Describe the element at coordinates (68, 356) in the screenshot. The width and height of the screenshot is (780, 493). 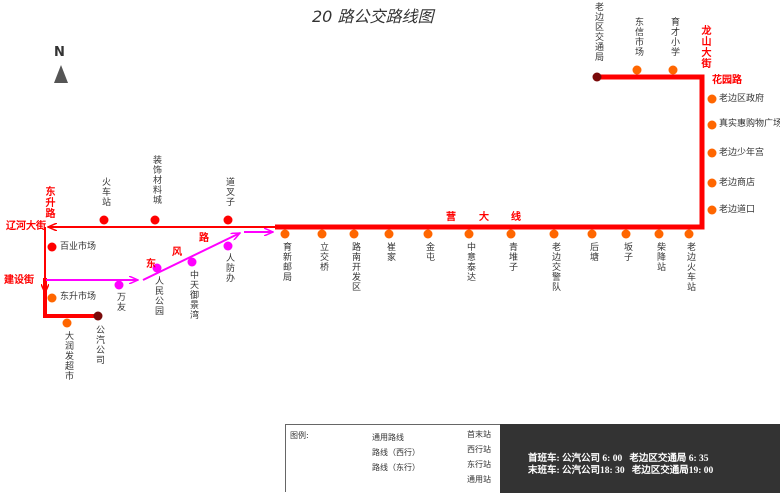
I see `station-label: 大润发超市` at that location.